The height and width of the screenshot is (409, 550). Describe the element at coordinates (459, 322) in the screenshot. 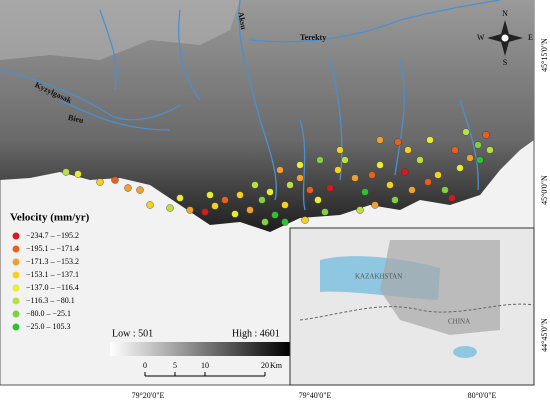

I see `inset-label: CHINA` at that location.